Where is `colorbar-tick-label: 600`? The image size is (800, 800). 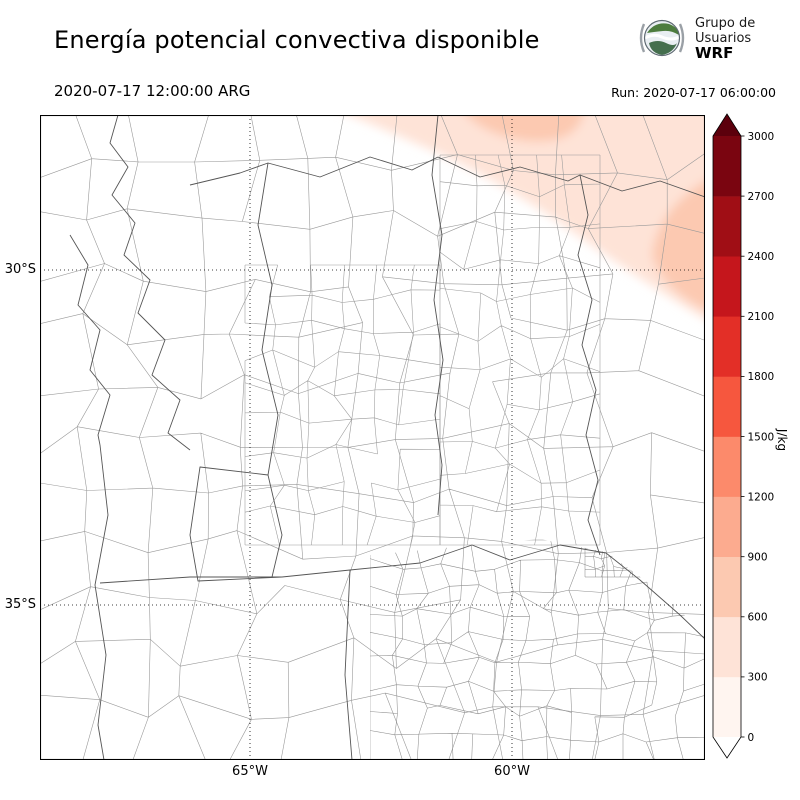 colorbar-tick-label: 600 is located at coordinates (758, 618).